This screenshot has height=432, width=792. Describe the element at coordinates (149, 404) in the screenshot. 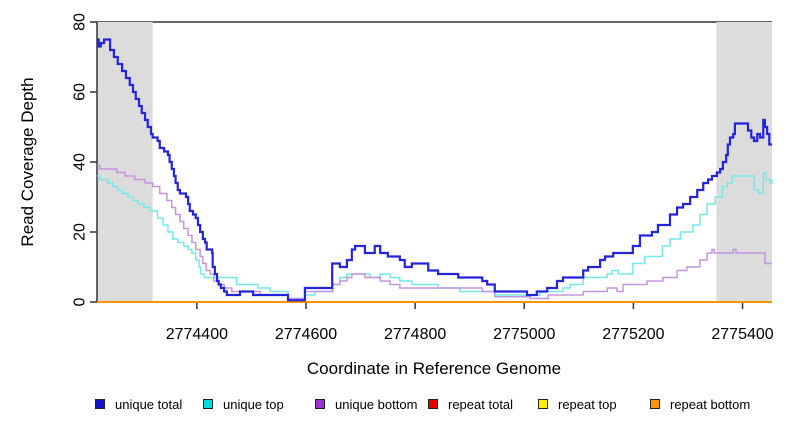

I see `legend-label: unique total` at that location.